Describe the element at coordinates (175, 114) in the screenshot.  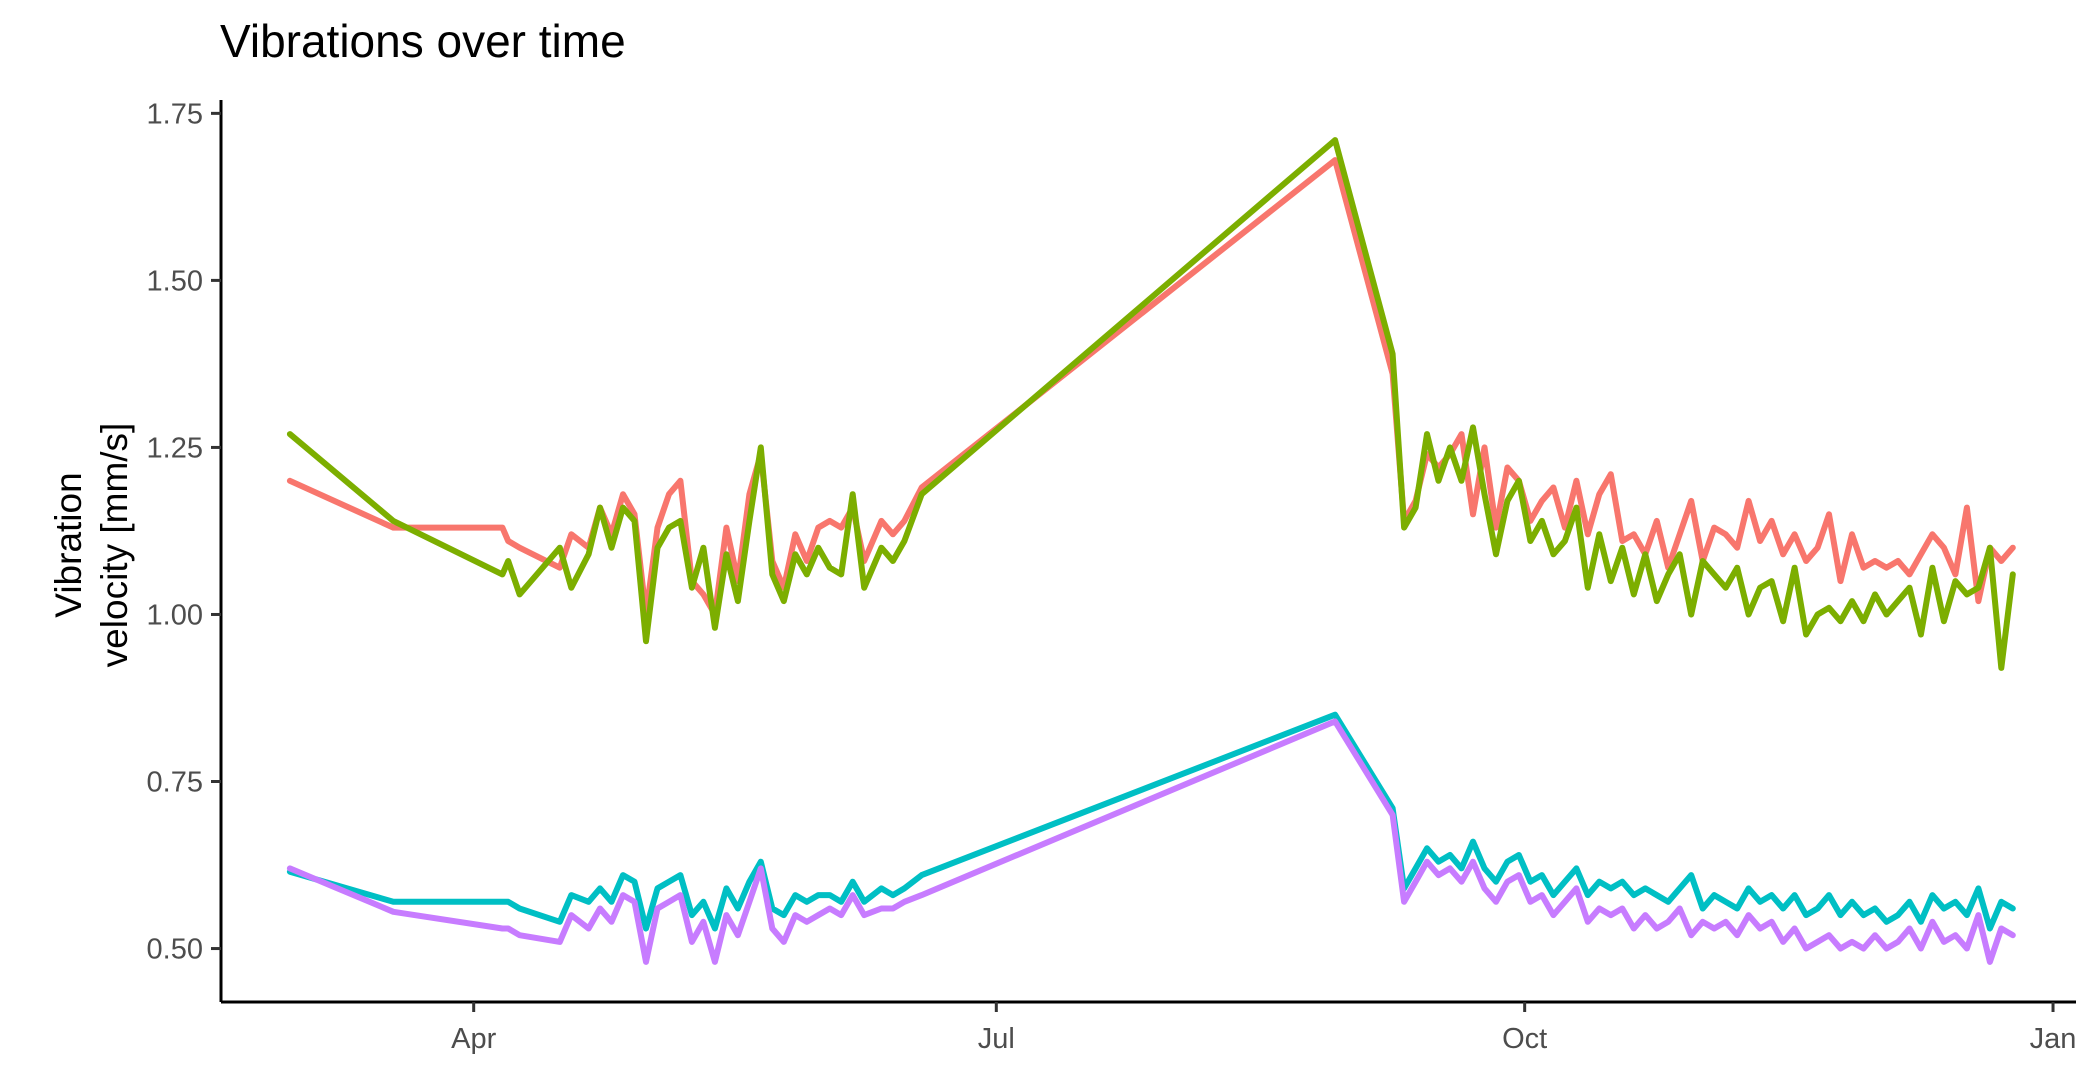
I see `y-tick-label: 1.75` at that location.